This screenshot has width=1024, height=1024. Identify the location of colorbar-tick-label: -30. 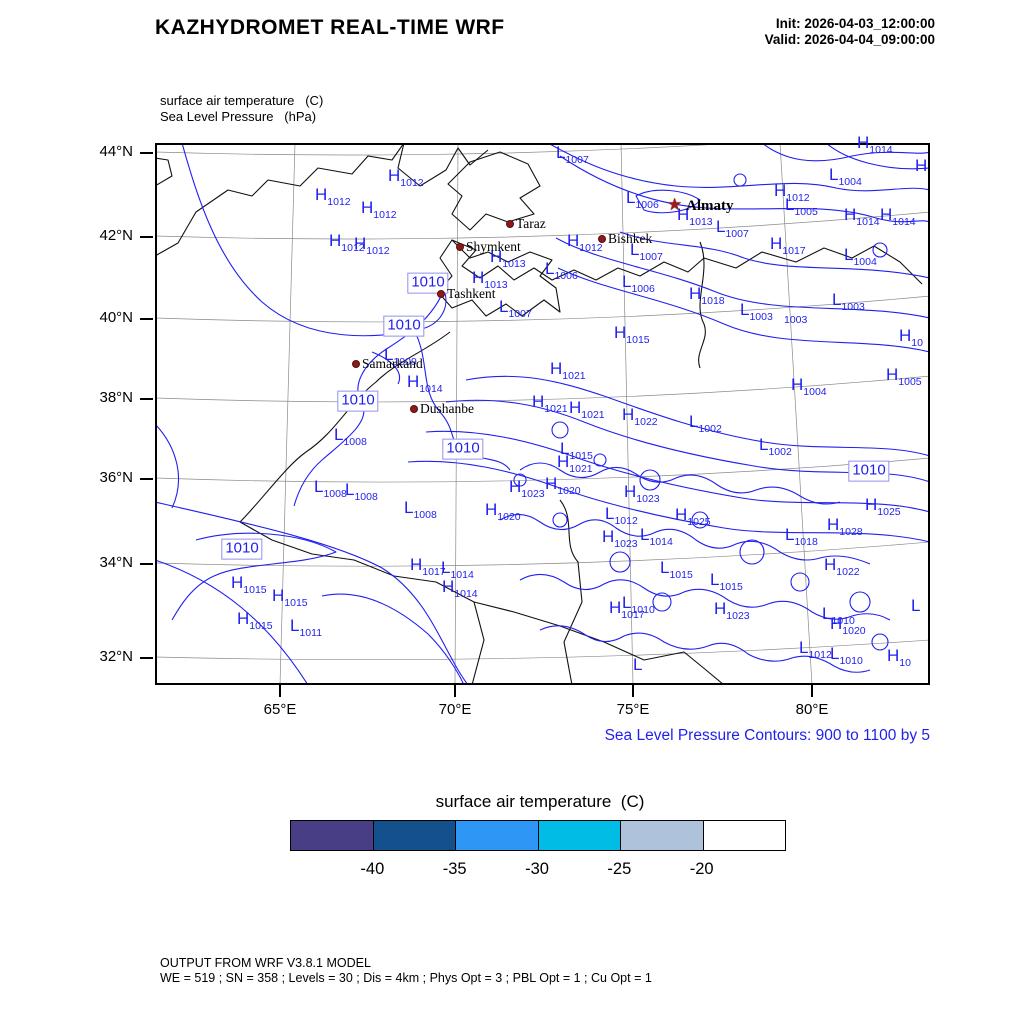
(537, 869).